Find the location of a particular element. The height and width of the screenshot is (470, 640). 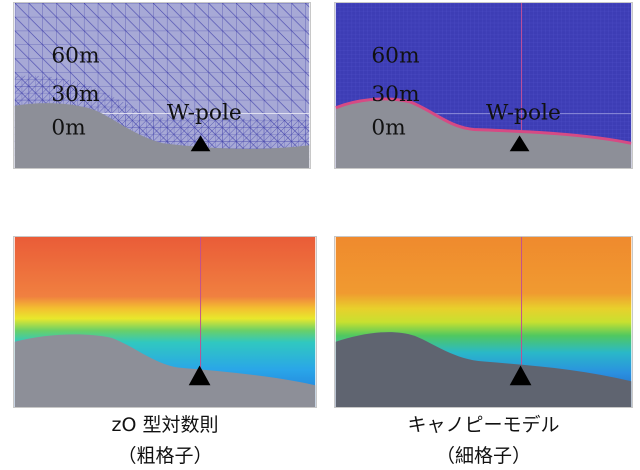

right-caption-title: キャノピーモデル is located at coordinates (483, 425).